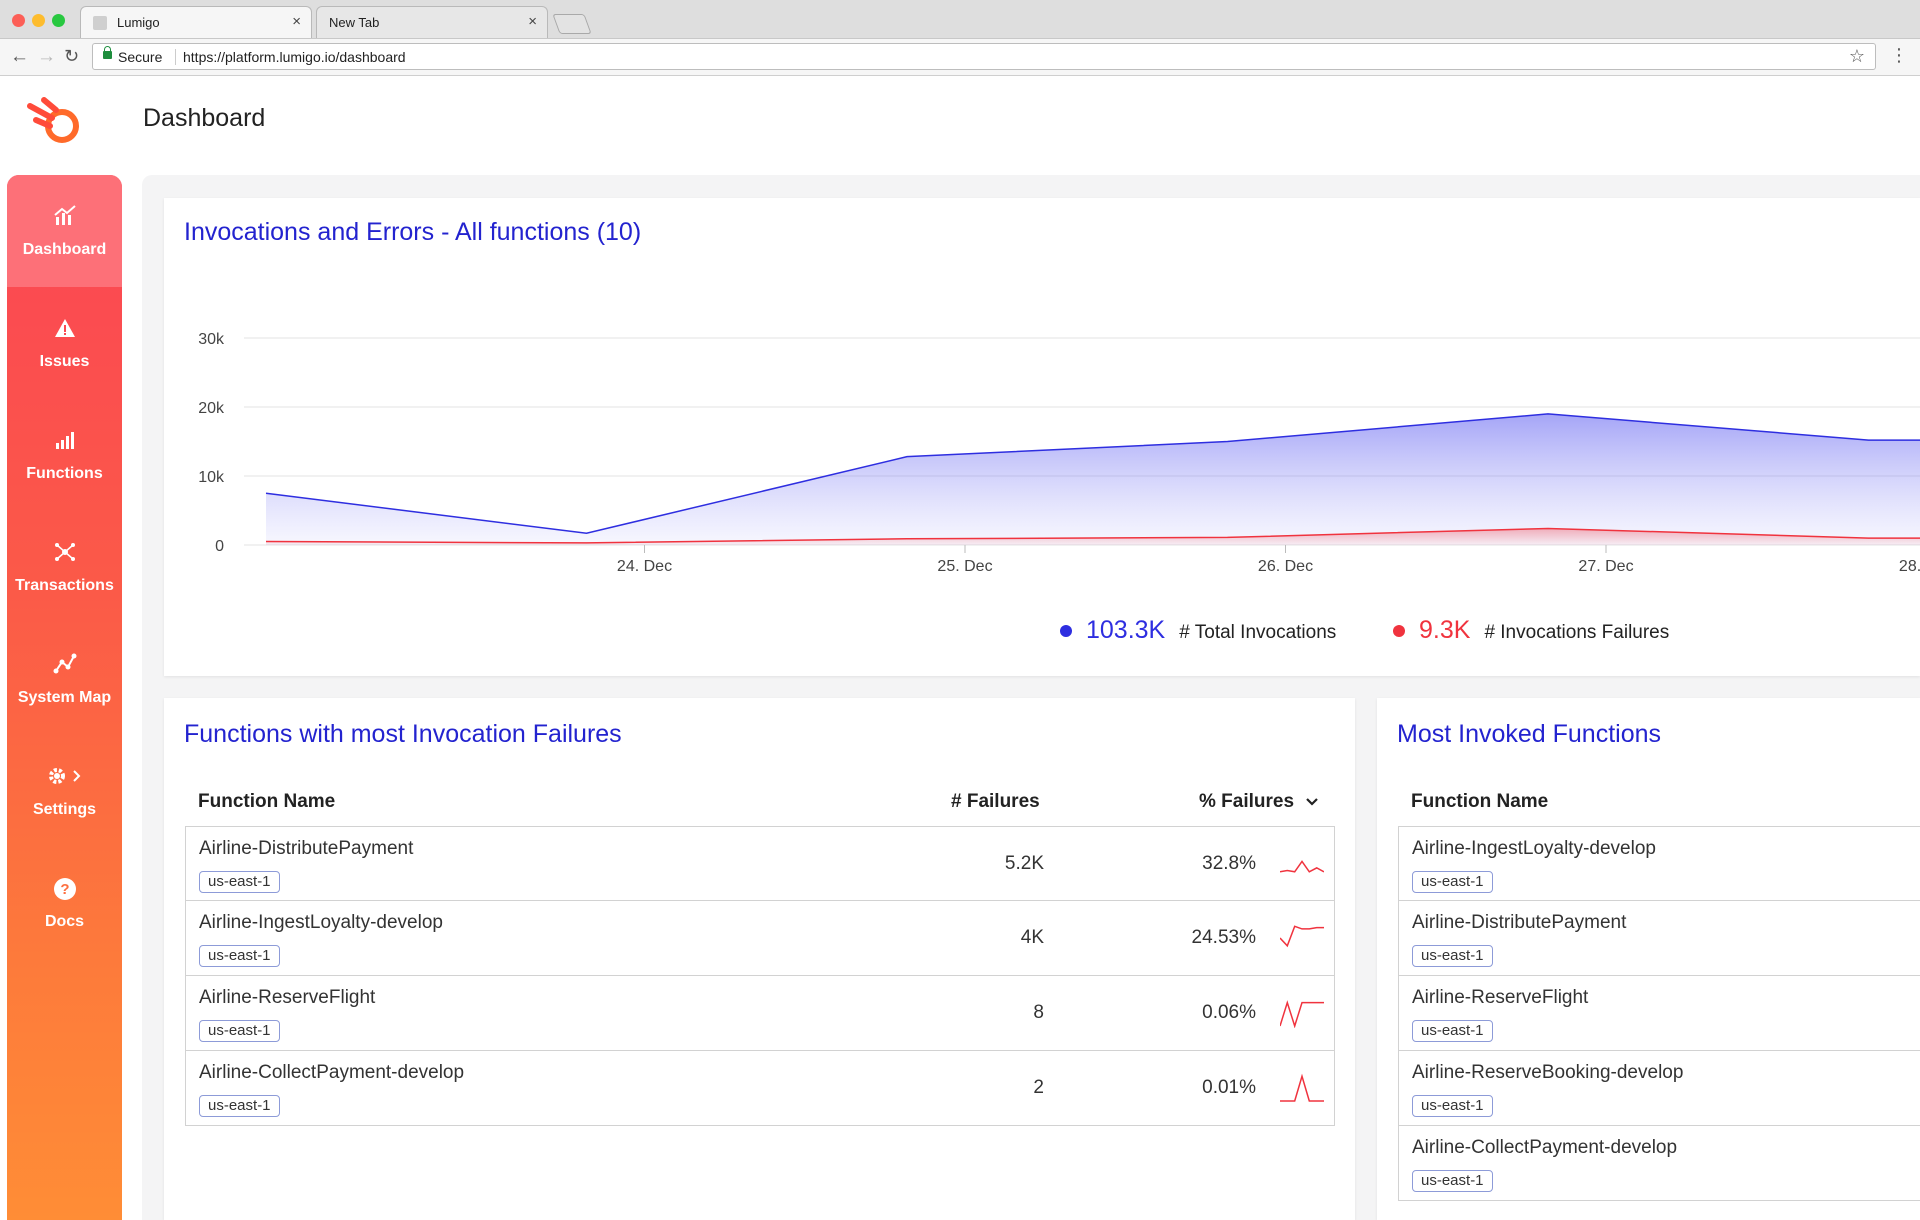 Image resolution: width=1920 pixels, height=1220 pixels. Describe the element at coordinates (46, 56) in the screenshot. I see `forward-arrow-icon: →` at that location.